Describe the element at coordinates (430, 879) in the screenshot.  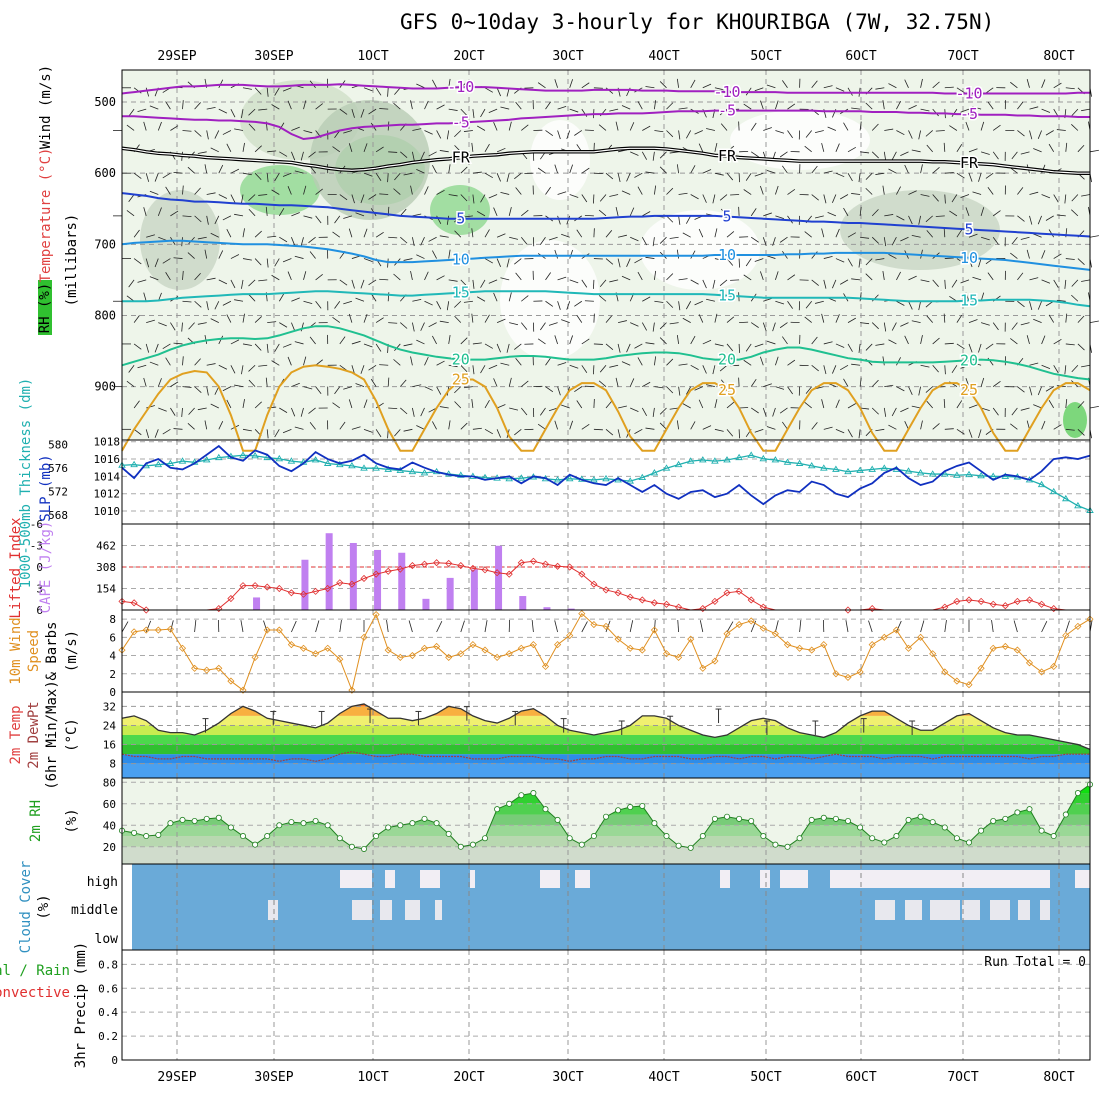
I see `cloud-high-block` at that location.